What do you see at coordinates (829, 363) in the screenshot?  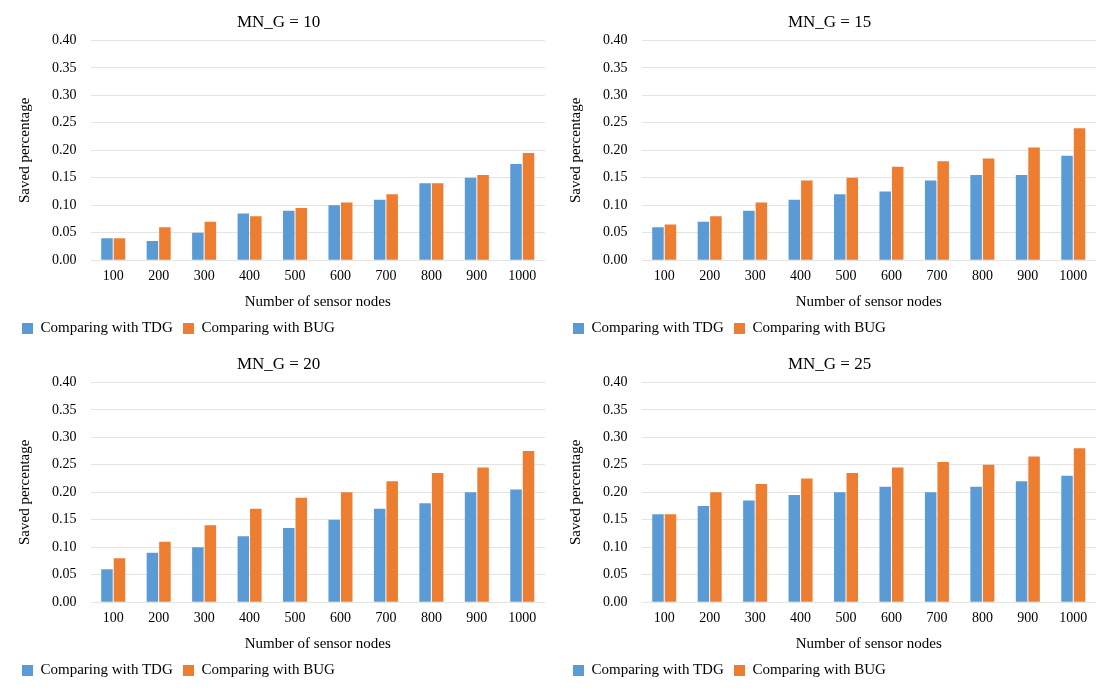 I see `chart-title: MN_G = 25` at bounding box center [829, 363].